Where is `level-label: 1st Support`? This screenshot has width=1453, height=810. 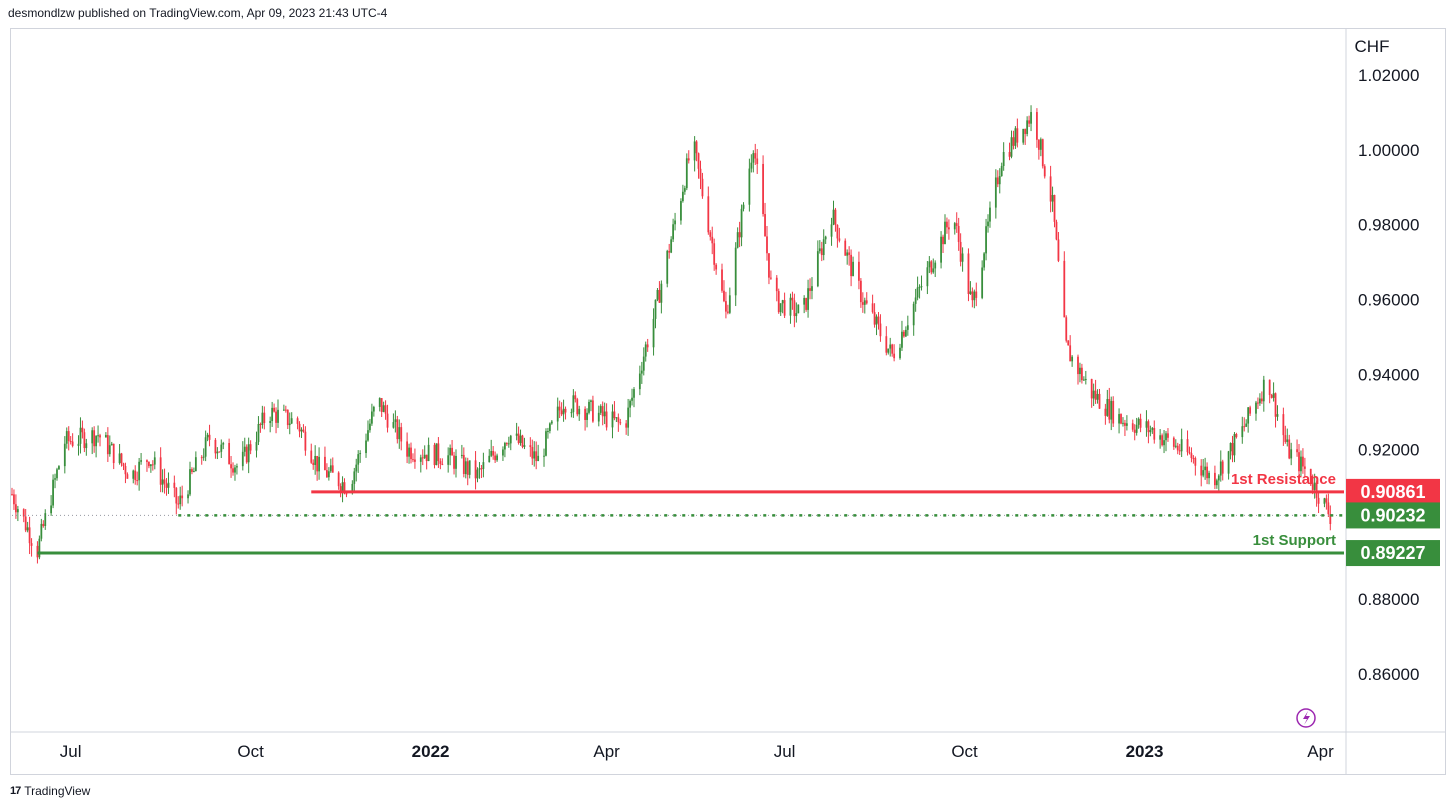
level-label: 1st Support is located at coordinates (1294, 540).